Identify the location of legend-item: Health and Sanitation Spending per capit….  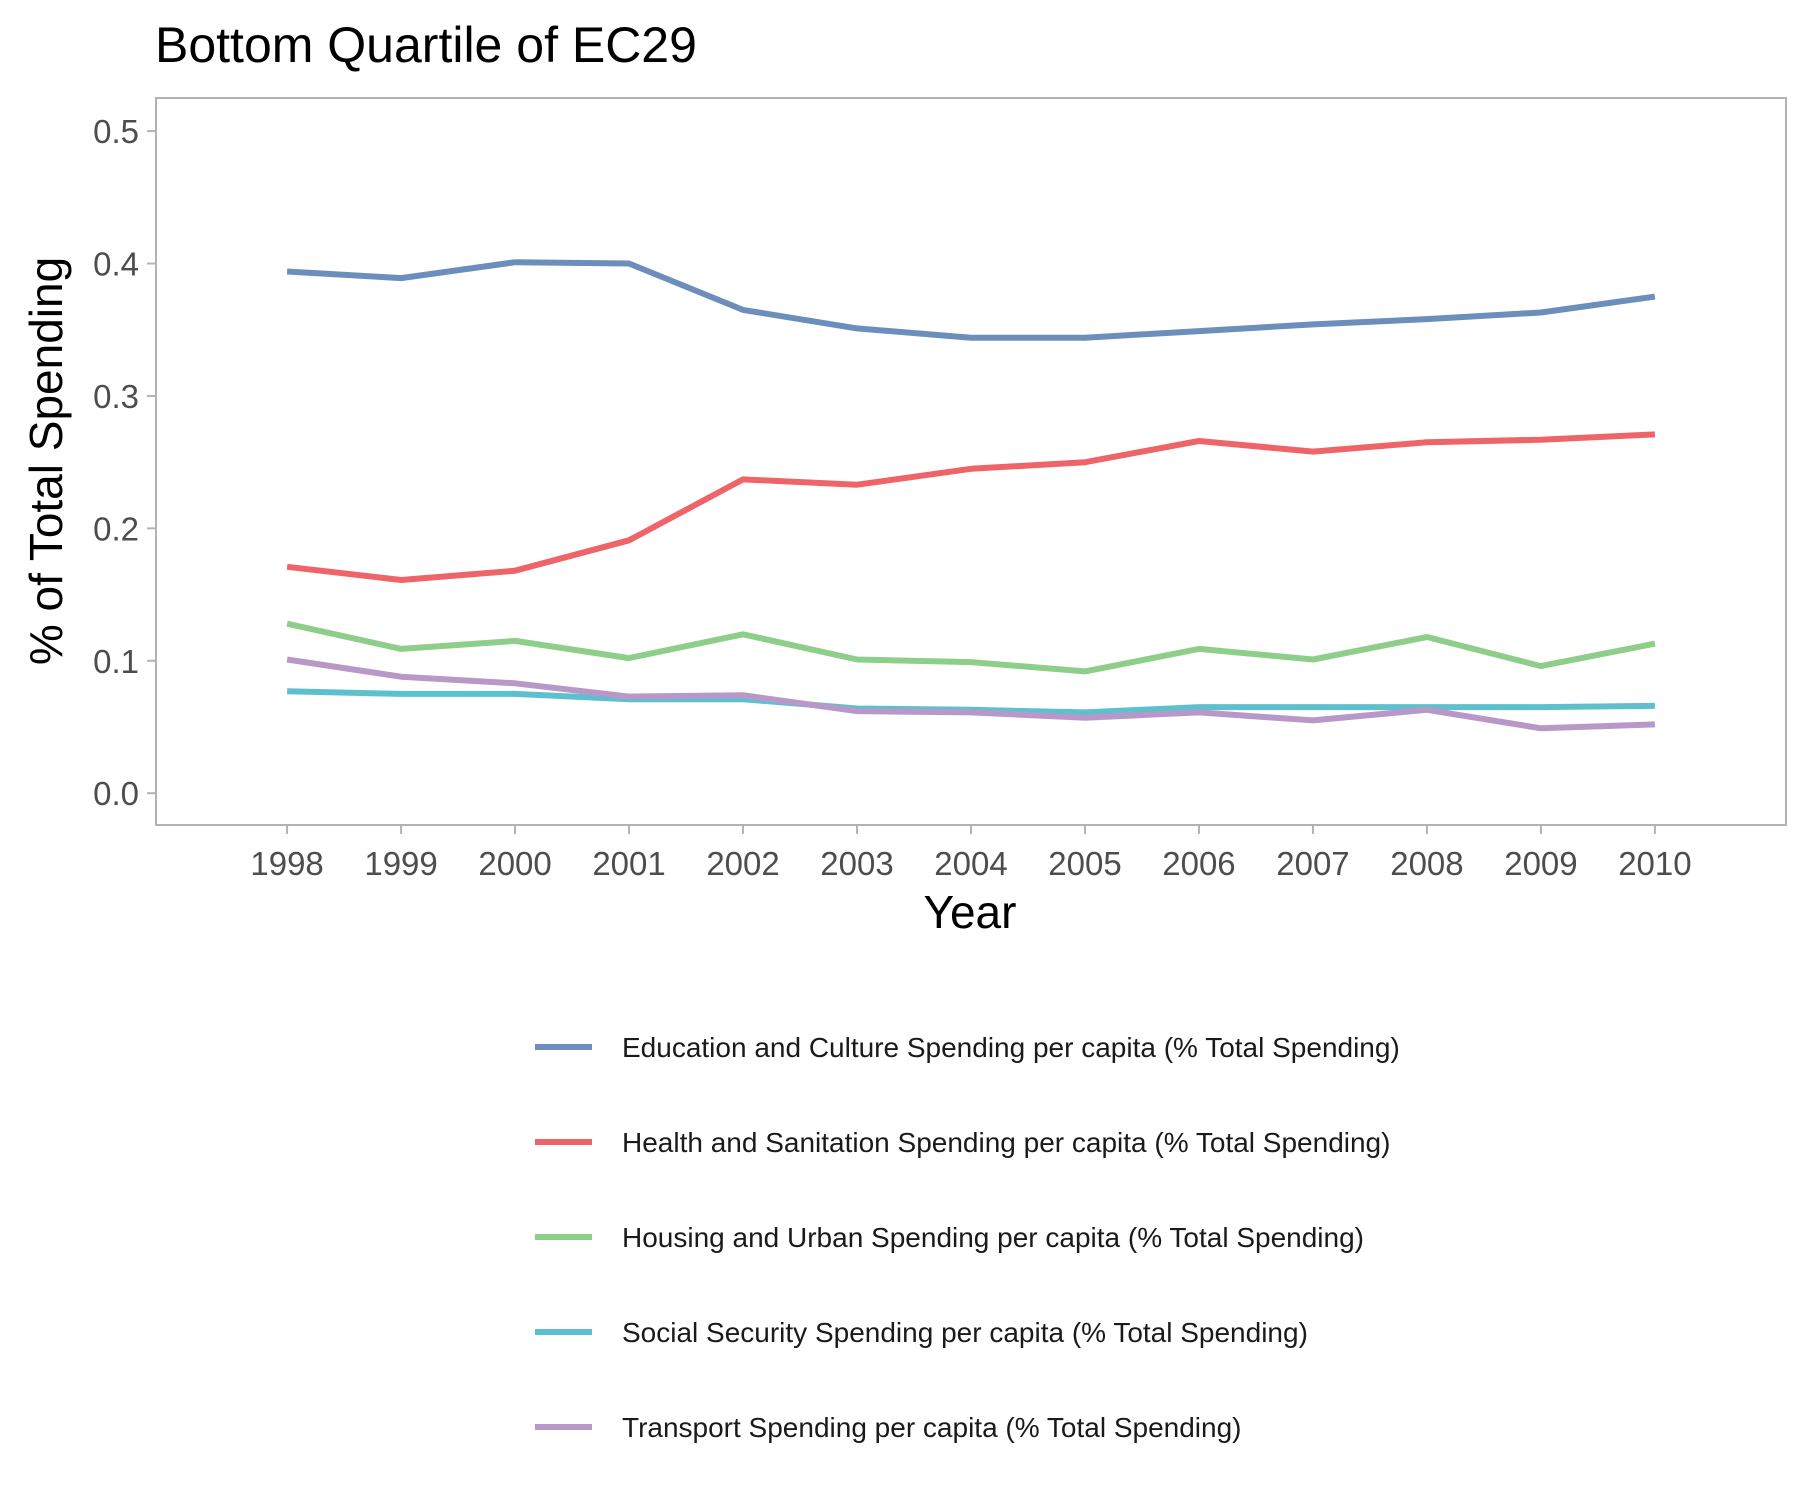
(962, 1142).